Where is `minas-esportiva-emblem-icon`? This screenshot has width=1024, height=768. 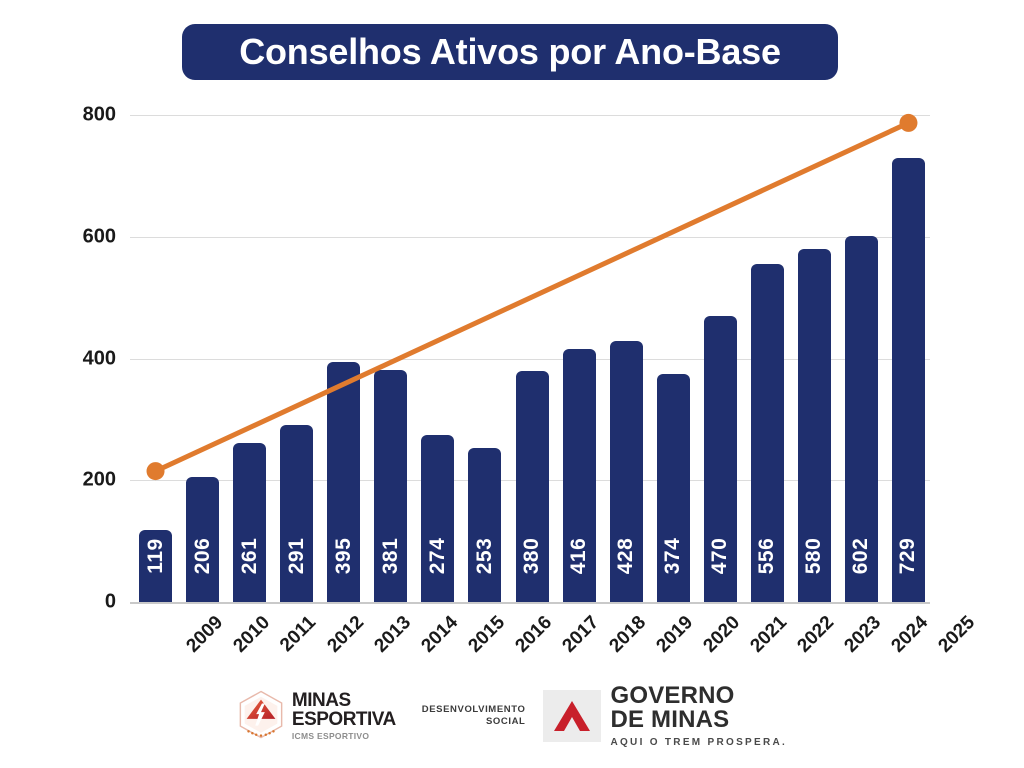 minas-esportiva-emblem-icon is located at coordinates (261, 714).